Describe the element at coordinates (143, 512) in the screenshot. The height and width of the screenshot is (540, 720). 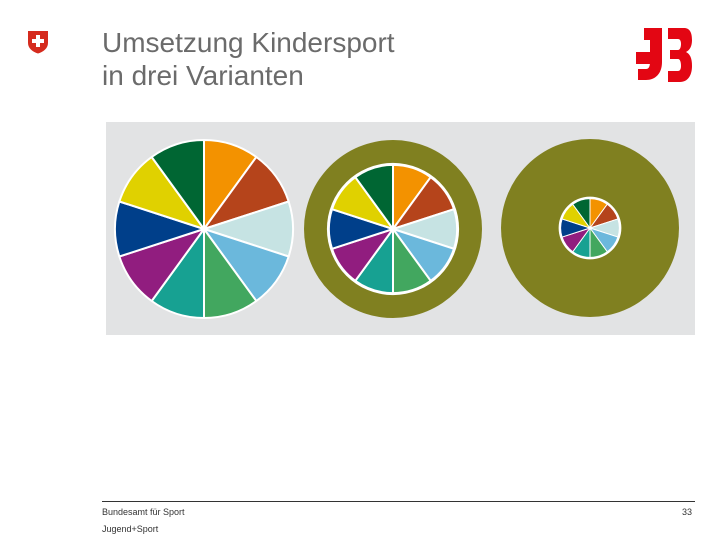
I see `footer-organization: Bundesamt für Sport` at that location.